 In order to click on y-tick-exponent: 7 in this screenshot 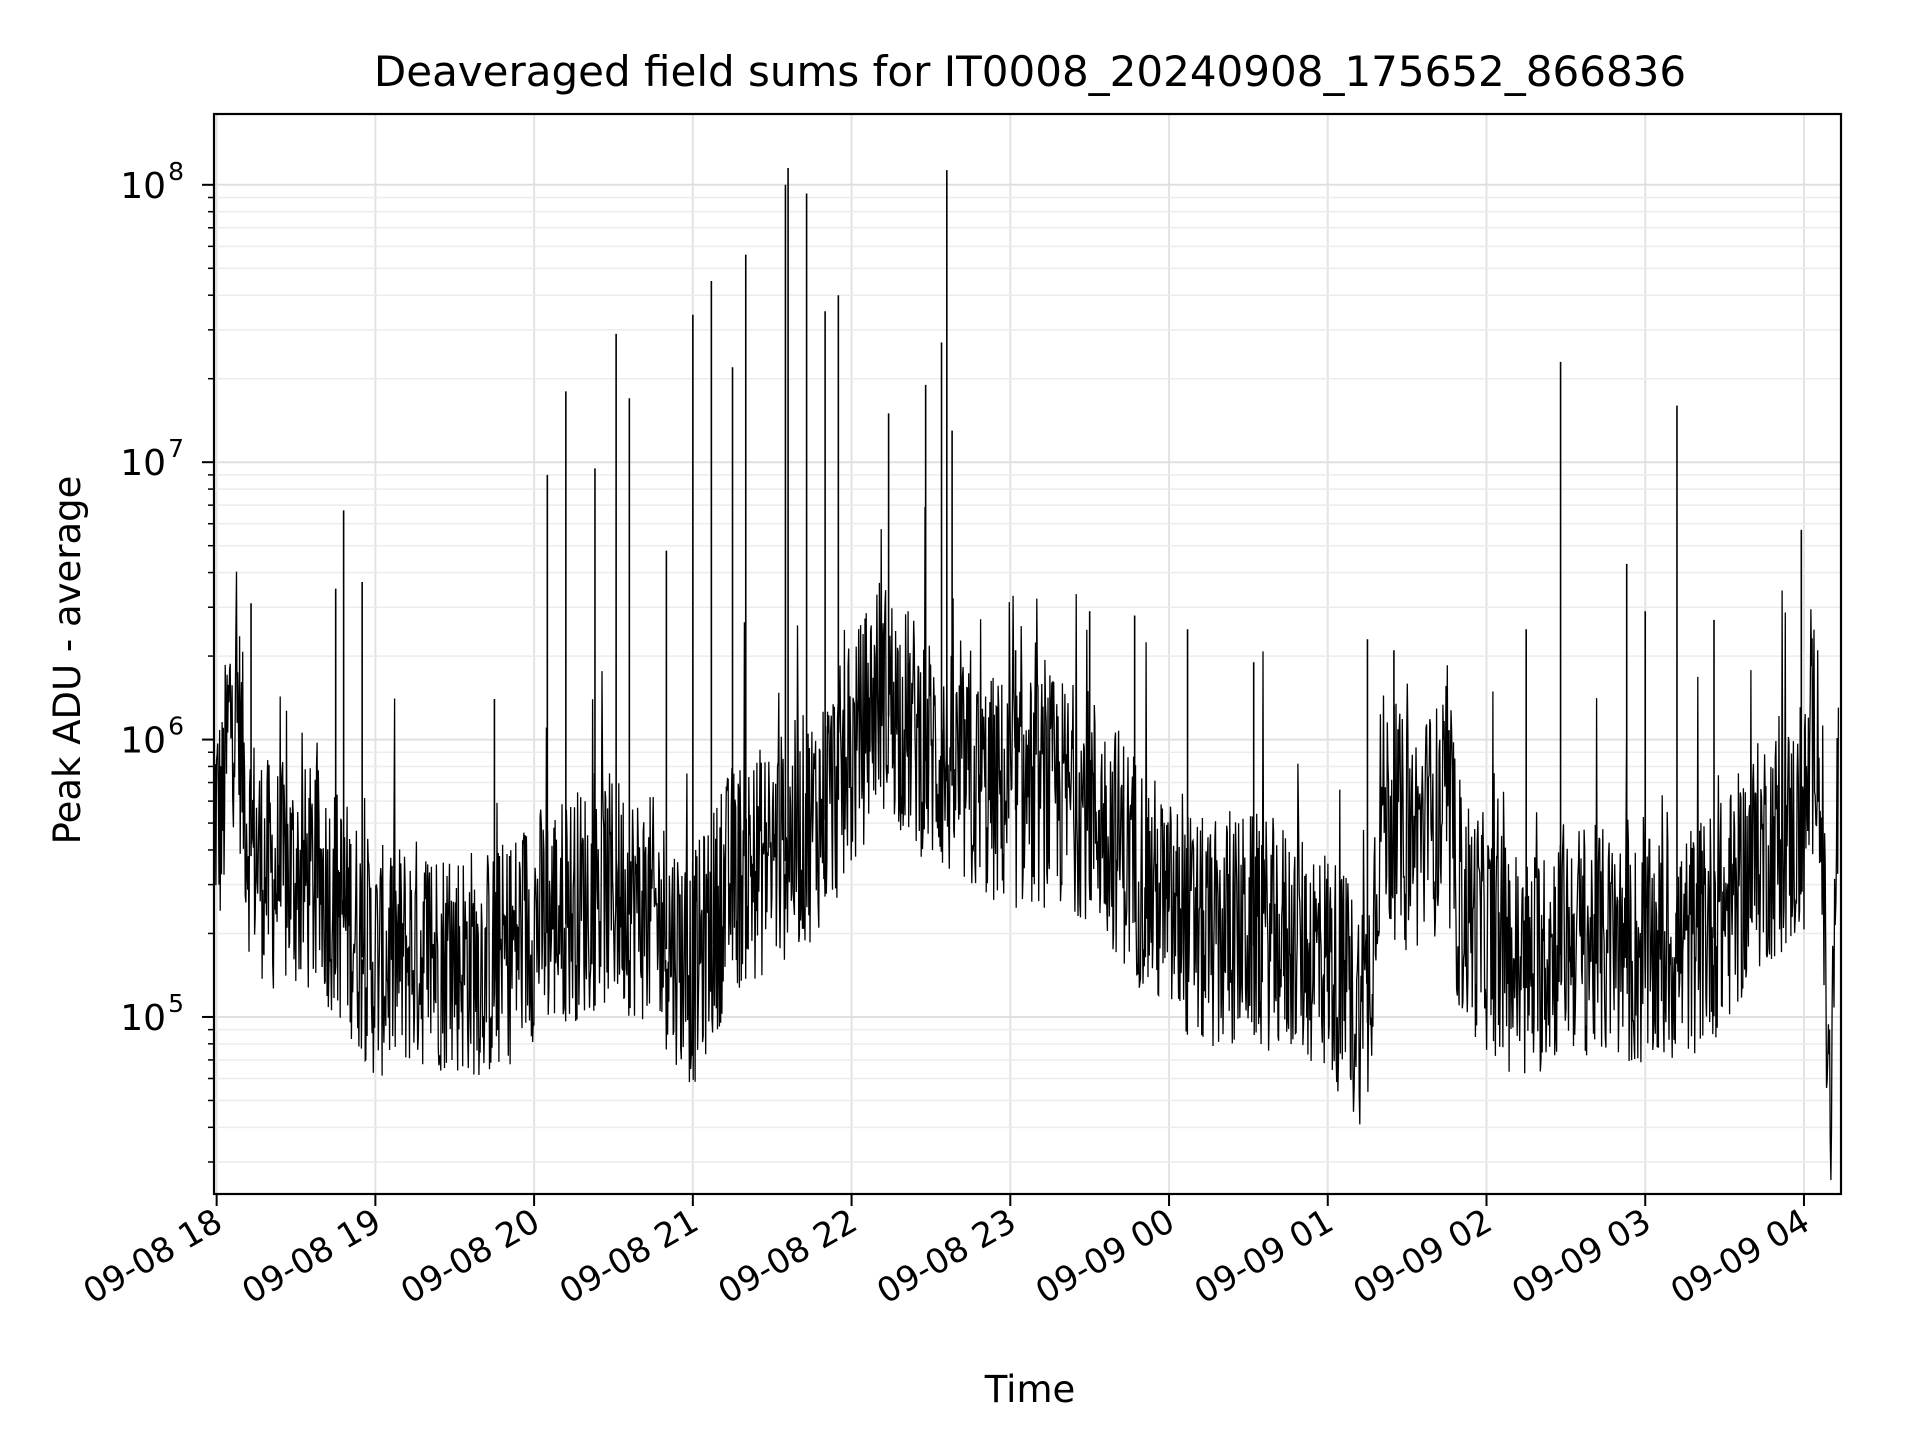, I will do `click(176, 448)`.